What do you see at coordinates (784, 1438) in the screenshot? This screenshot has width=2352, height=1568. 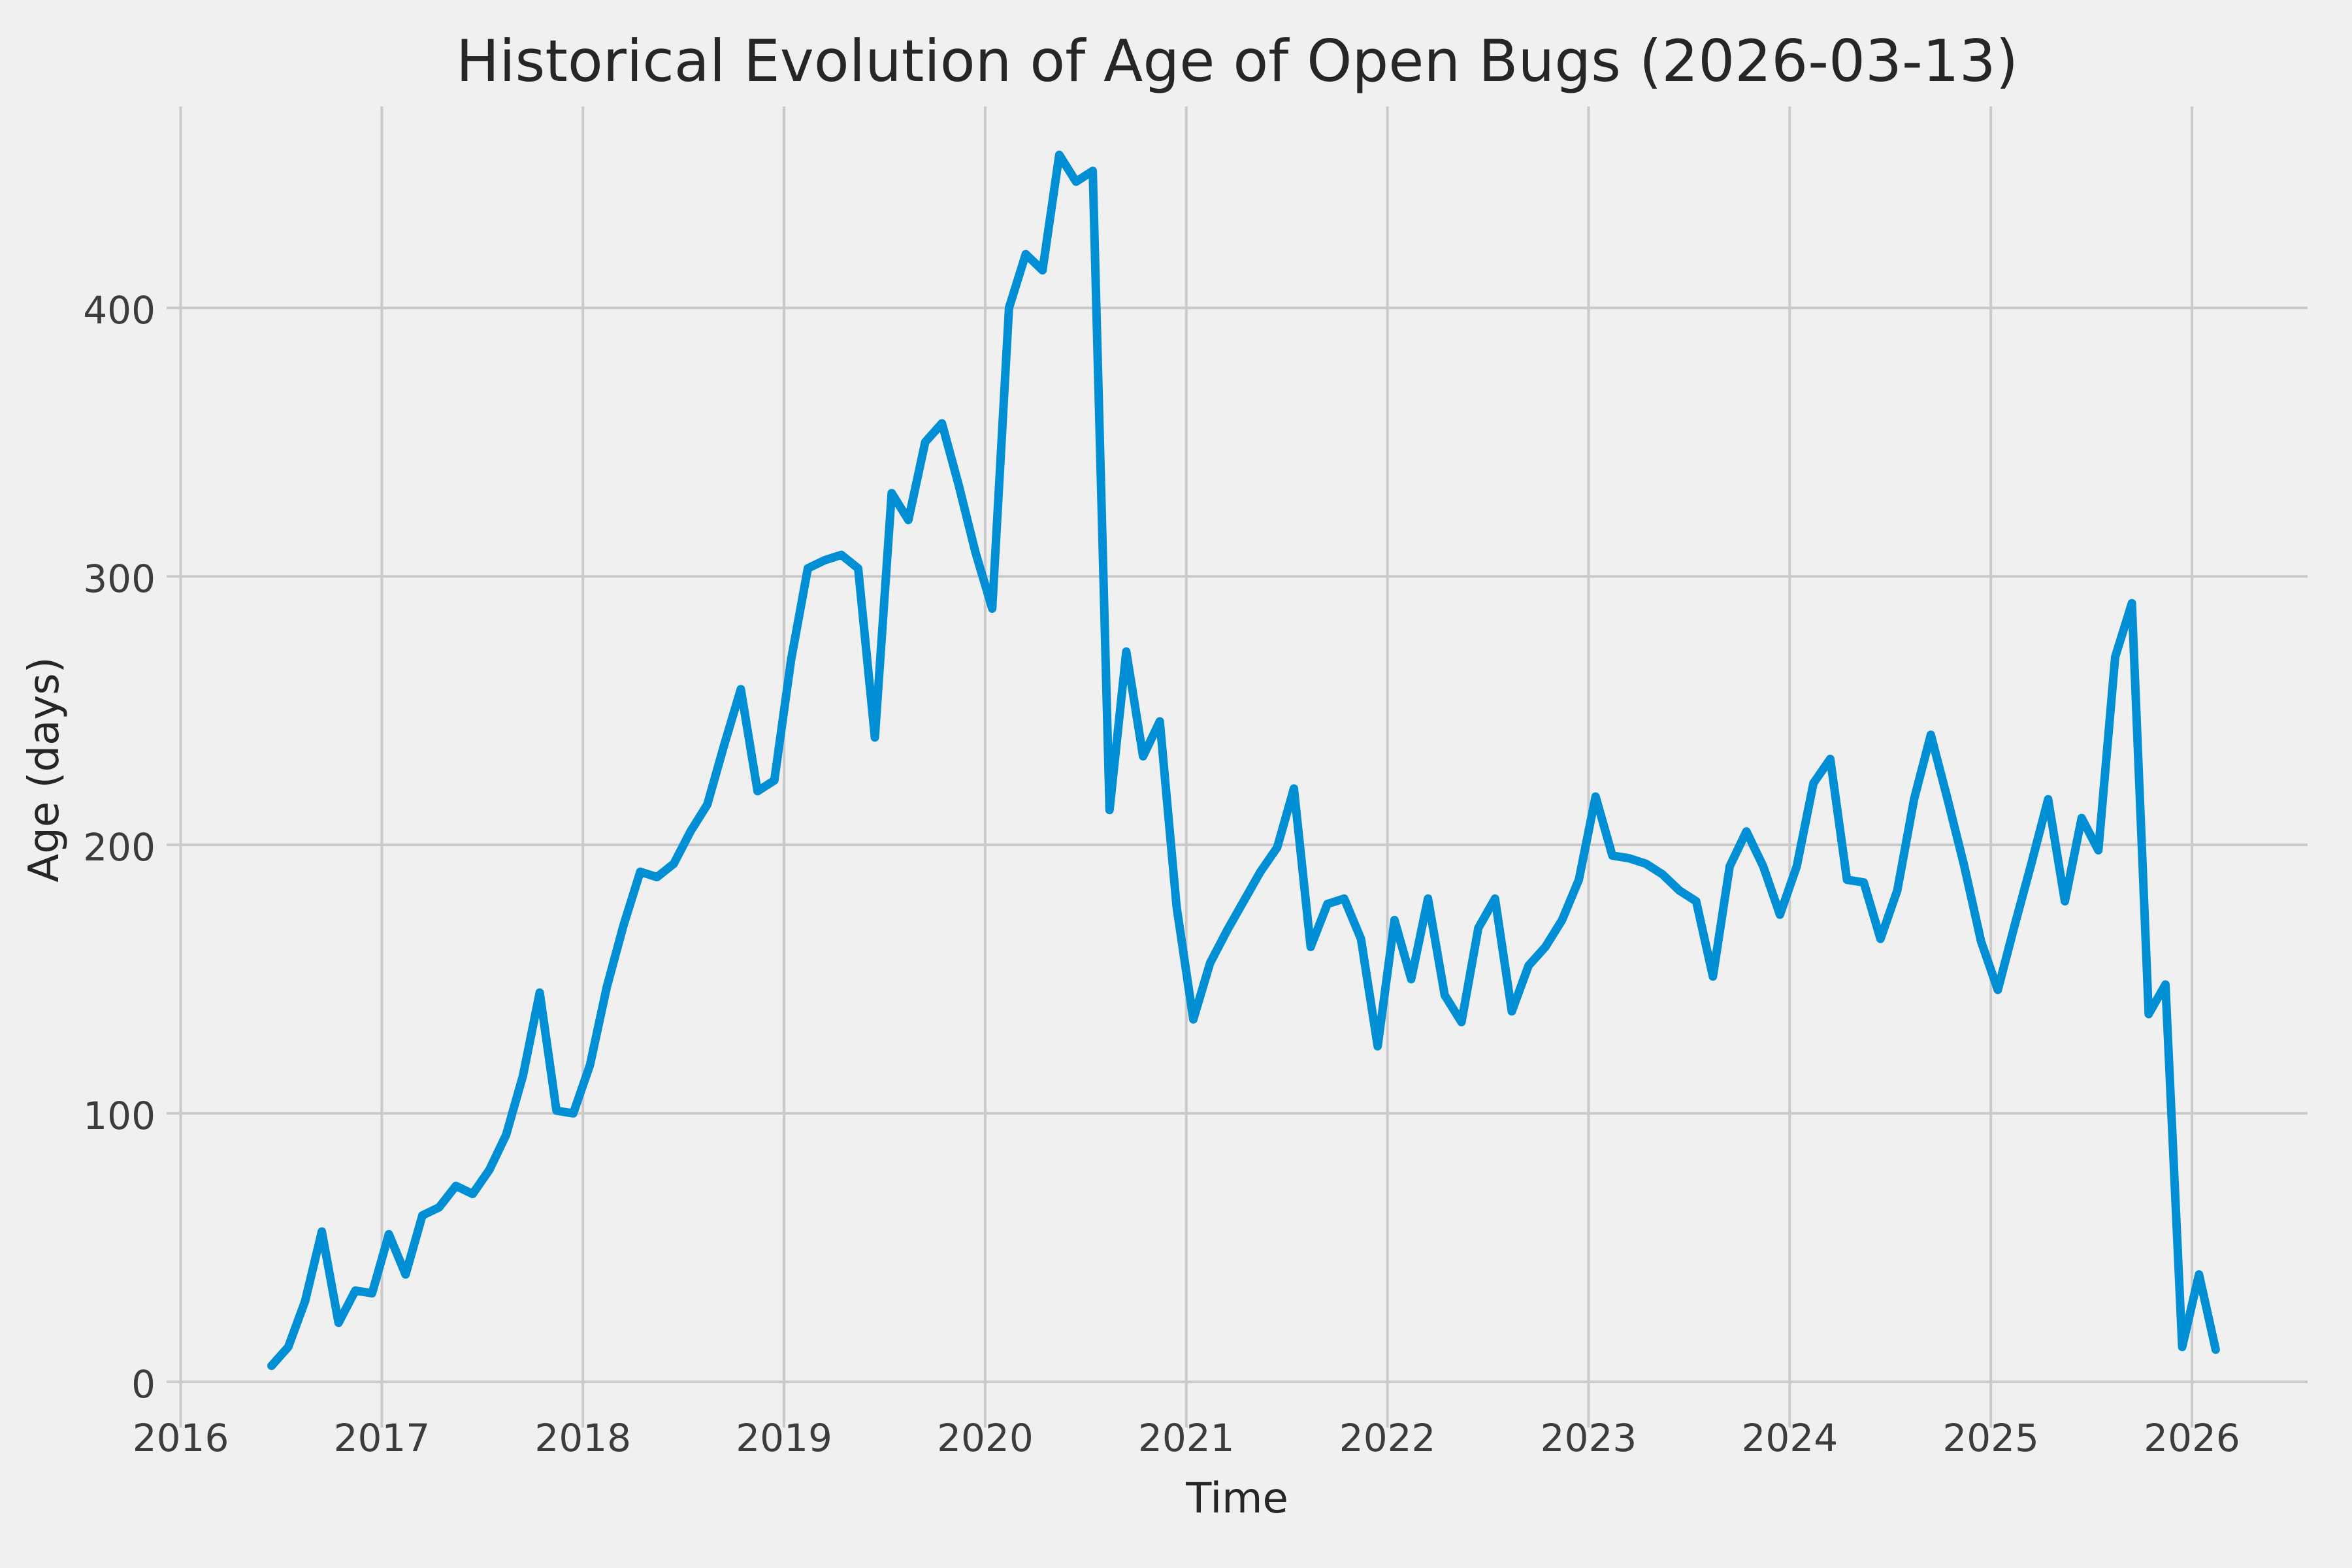 I see `x-tick-label-2019: 2019` at bounding box center [784, 1438].